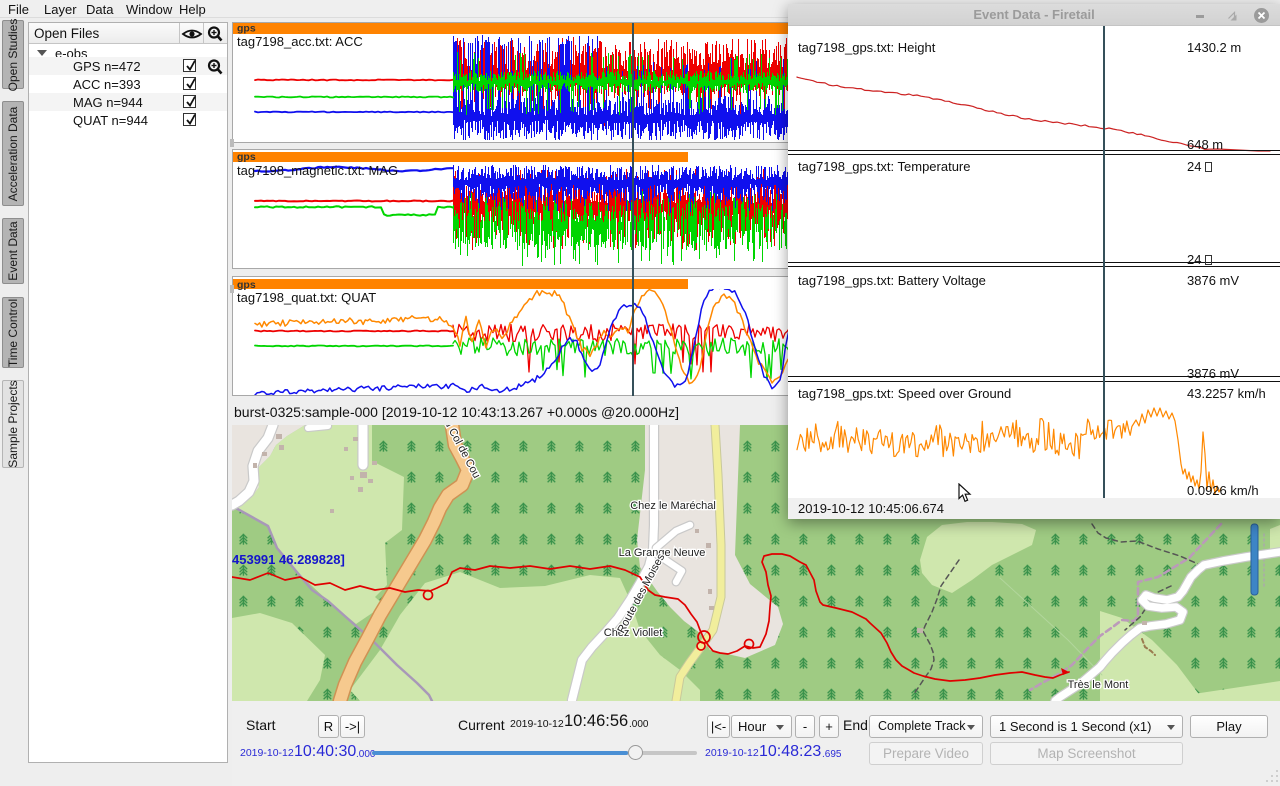  What do you see at coordinates (317, 170) in the screenshot?
I see `svg-text: tag7198_magnetic.txt: MAG` at bounding box center [317, 170].